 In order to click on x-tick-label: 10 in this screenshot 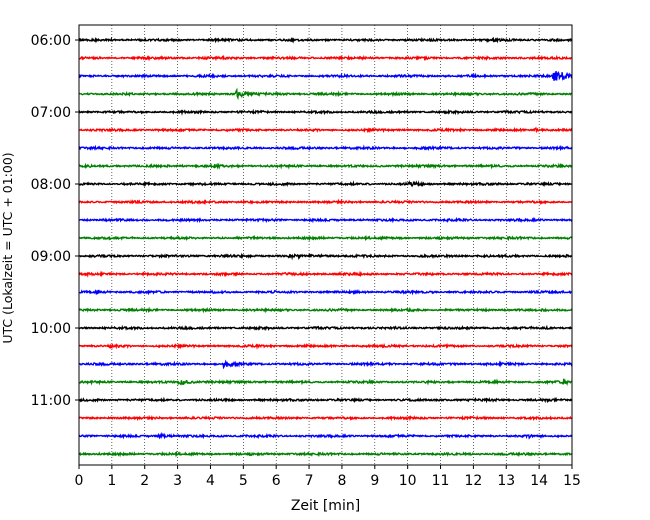, I will do `click(408, 481)`.